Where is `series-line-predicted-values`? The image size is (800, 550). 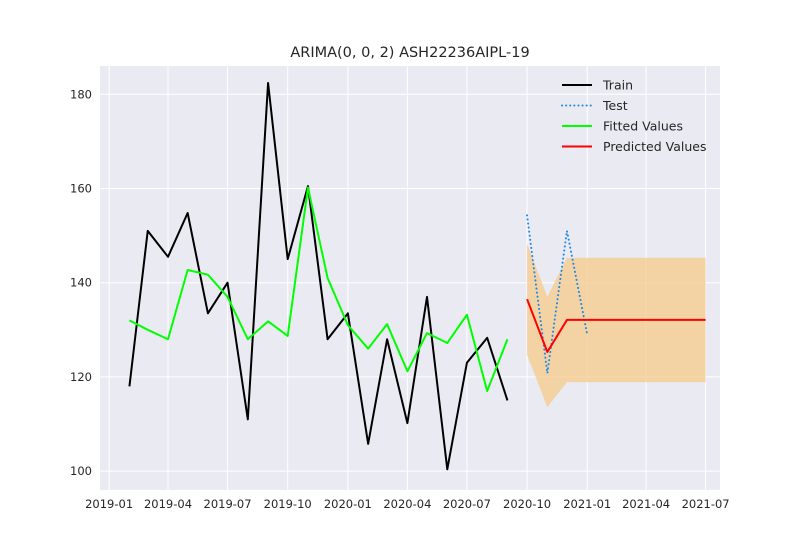
series-line-predicted-values is located at coordinates (616, 325).